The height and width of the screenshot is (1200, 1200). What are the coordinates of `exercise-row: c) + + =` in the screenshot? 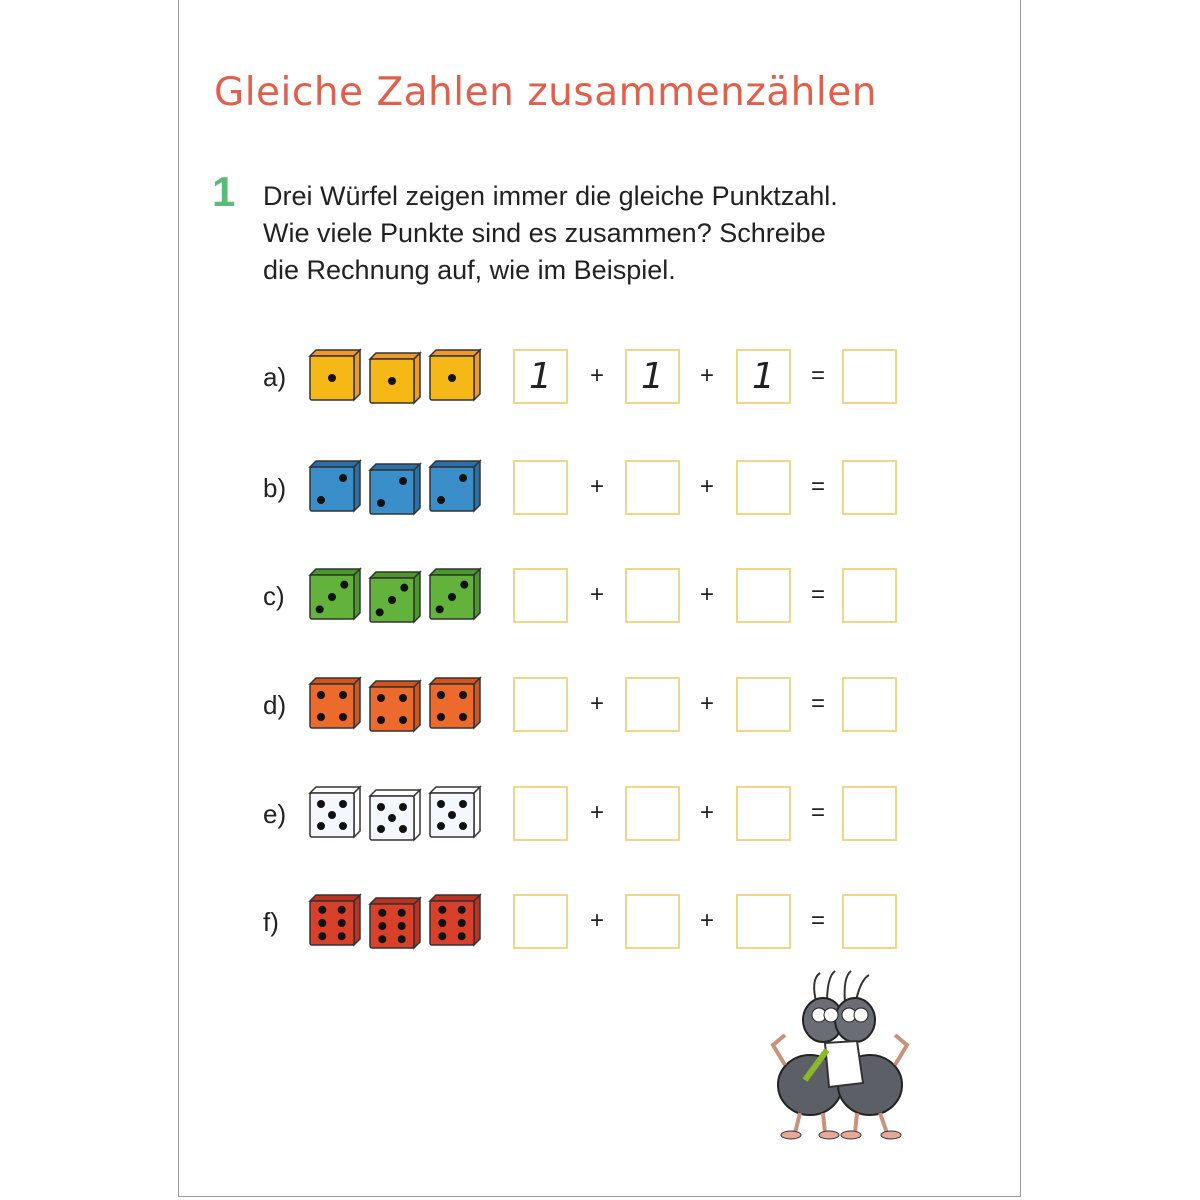 It's located at (600, 597).